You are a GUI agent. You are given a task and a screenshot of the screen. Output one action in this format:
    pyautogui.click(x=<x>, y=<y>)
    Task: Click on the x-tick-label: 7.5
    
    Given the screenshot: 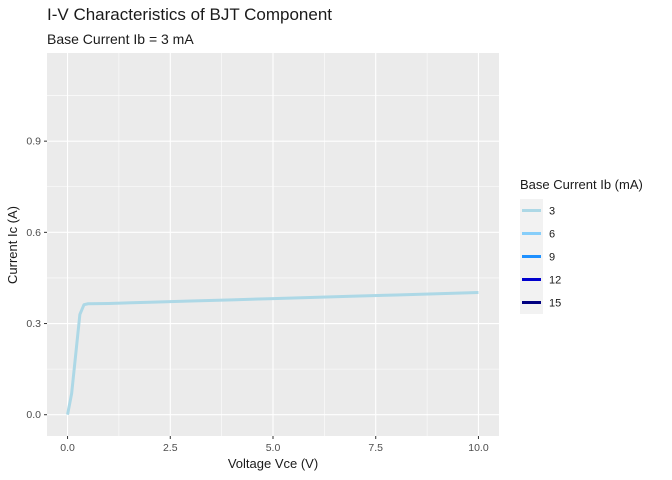 What is the action you would take?
    pyautogui.click(x=375, y=448)
    